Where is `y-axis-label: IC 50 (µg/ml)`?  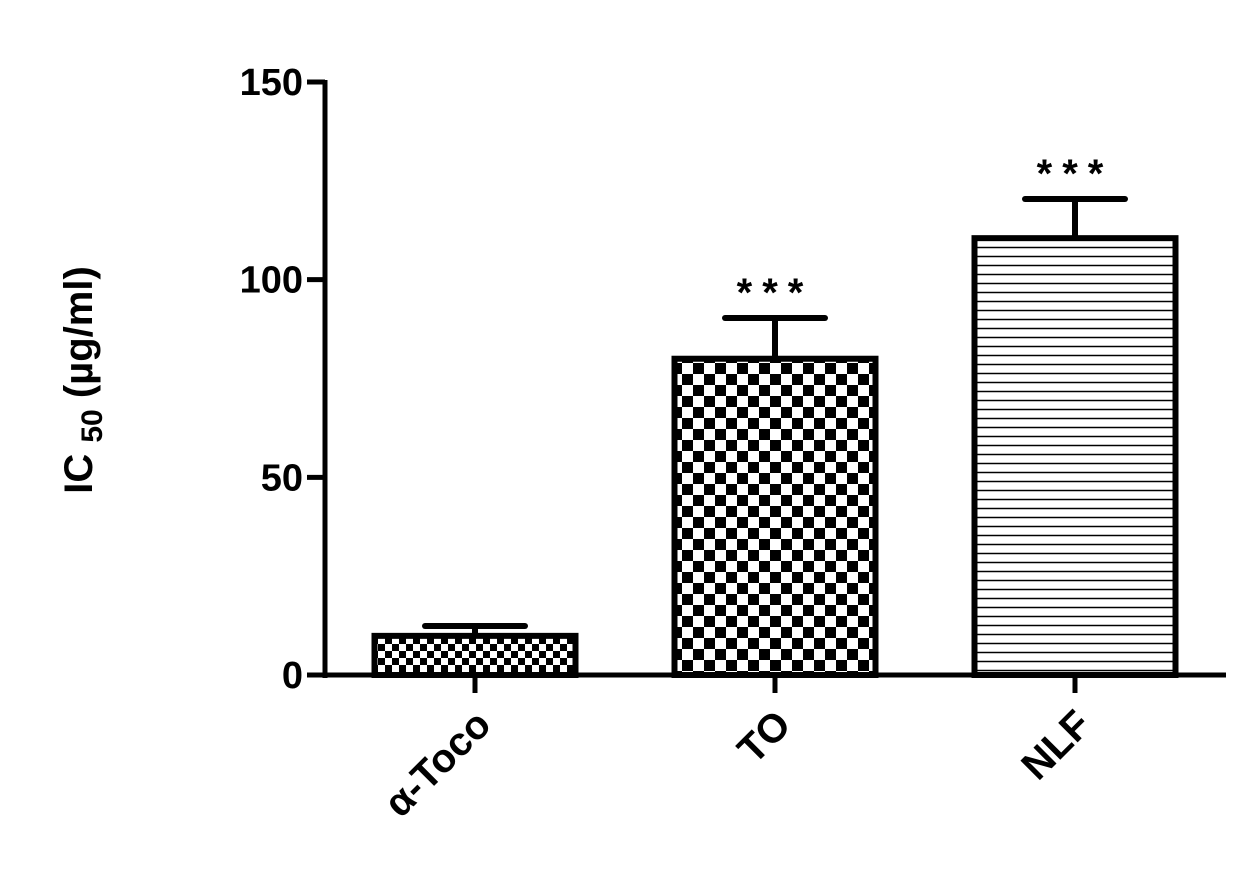 y-axis-label: IC 50 (µg/ml) is located at coordinates (84, 380).